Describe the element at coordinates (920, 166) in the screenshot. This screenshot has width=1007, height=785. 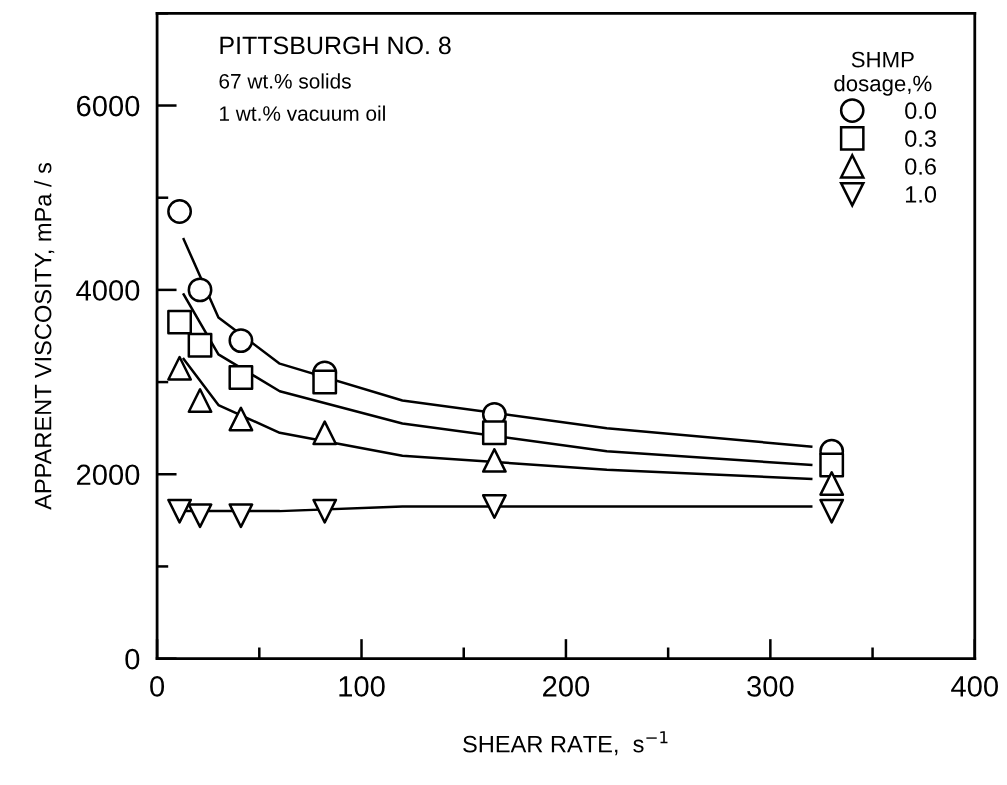
I see `legend-label: 0.6` at that location.